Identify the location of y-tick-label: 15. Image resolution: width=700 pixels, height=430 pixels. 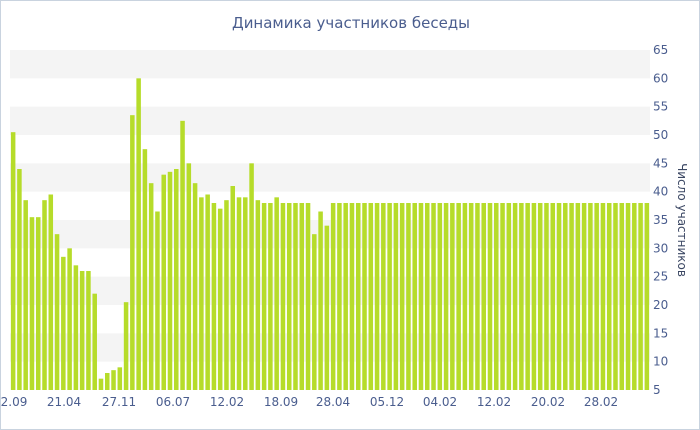
(660, 333).